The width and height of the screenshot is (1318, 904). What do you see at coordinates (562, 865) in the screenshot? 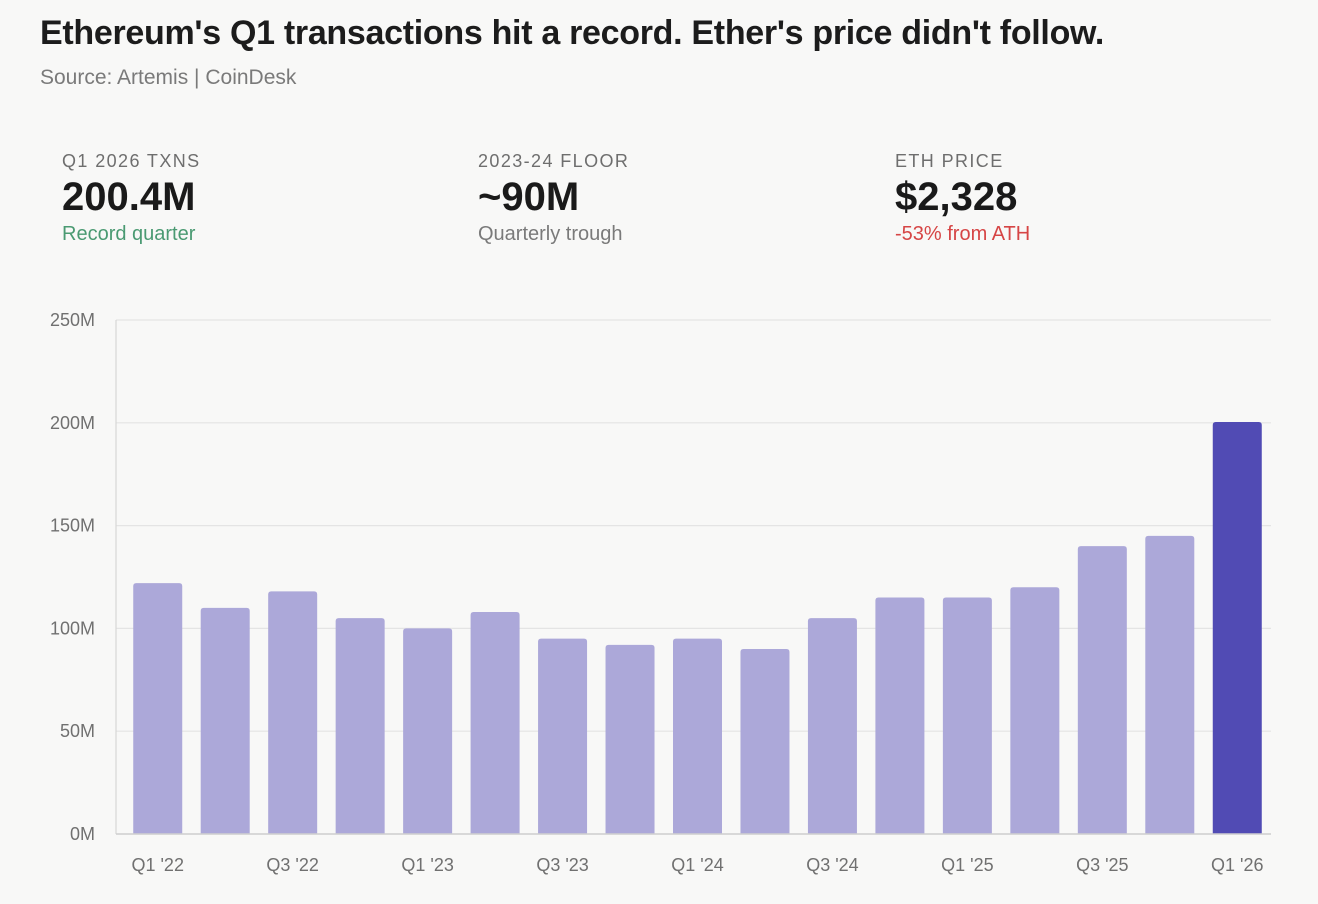
I see `x-tick-label: Q3 '23` at bounding box center [562, 865].